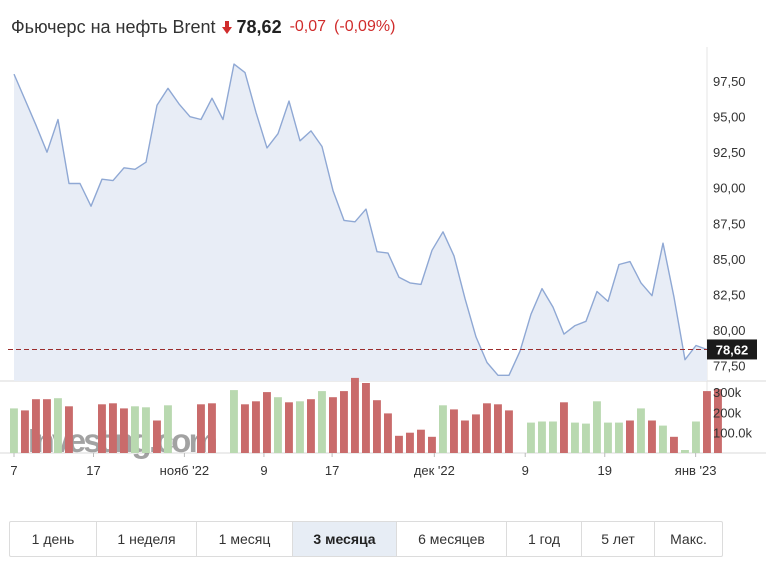 Image resolution: width=766 pixels, height=563 pixels. Describe the element at coordinates (688, 539) in the screenshot. I see `tab-max: Макс.` at that location.